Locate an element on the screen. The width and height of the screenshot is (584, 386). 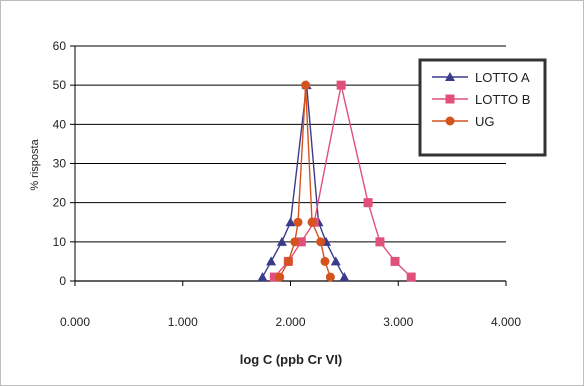
legend: LOTTO A LOTTO B UG is located at coordinates (482, 107).